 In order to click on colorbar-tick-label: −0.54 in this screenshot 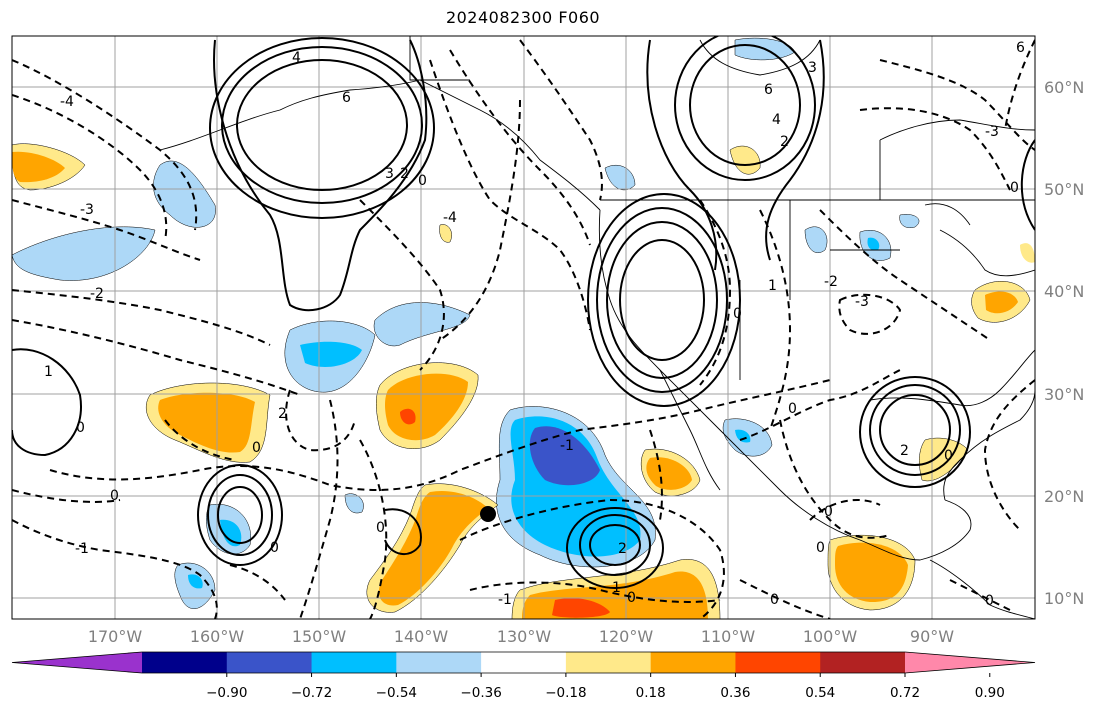, I will do `click(396, 693)`.